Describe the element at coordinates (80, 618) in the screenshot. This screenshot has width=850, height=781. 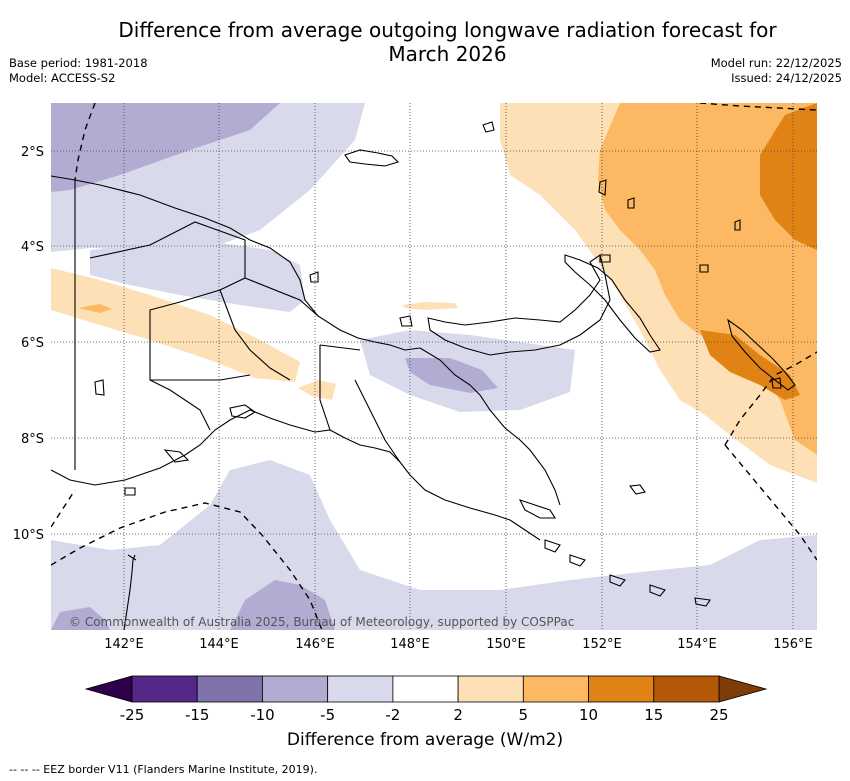
I see `anomaly-region-minus10-southwest` at that location.